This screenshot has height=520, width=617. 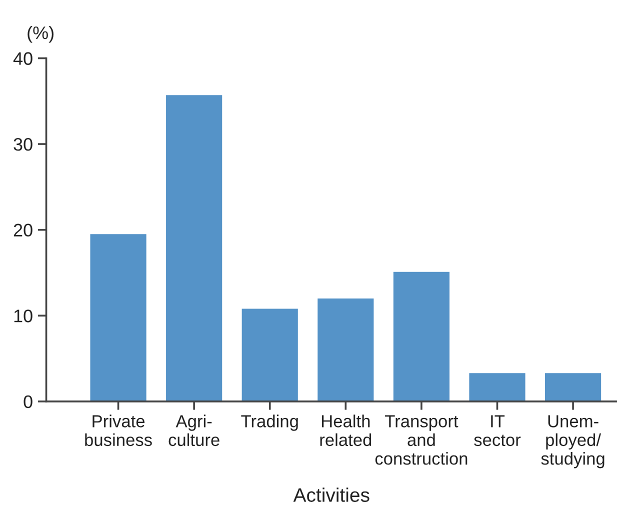 I want to click on y-tick-label: 20, so click(x=23, y=230).